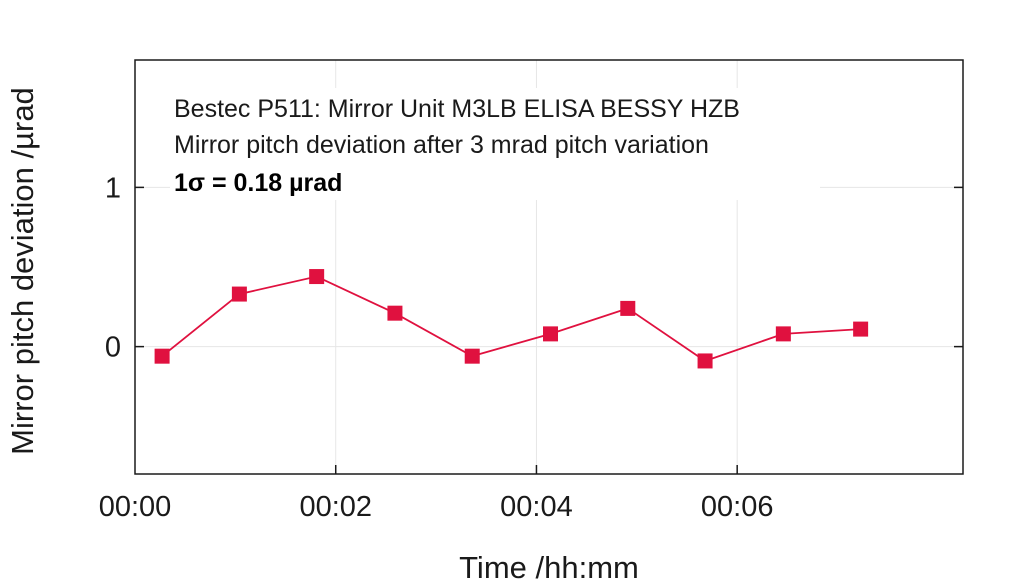 The height and width of the screenshot is (588, 1024). I want to click on y-tick-label: 1, so click(113, 188).